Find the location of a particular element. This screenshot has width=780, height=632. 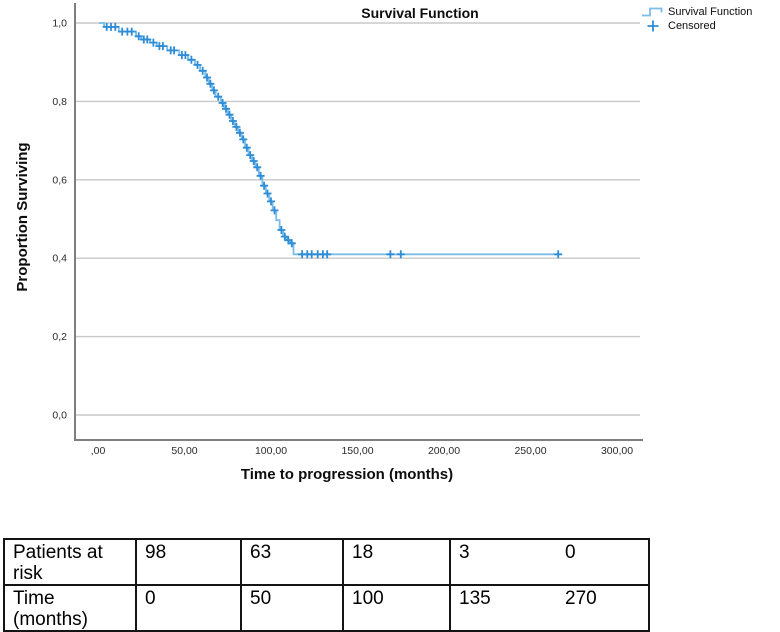

time-months-value: 270 is located at coordinates (581, 598).